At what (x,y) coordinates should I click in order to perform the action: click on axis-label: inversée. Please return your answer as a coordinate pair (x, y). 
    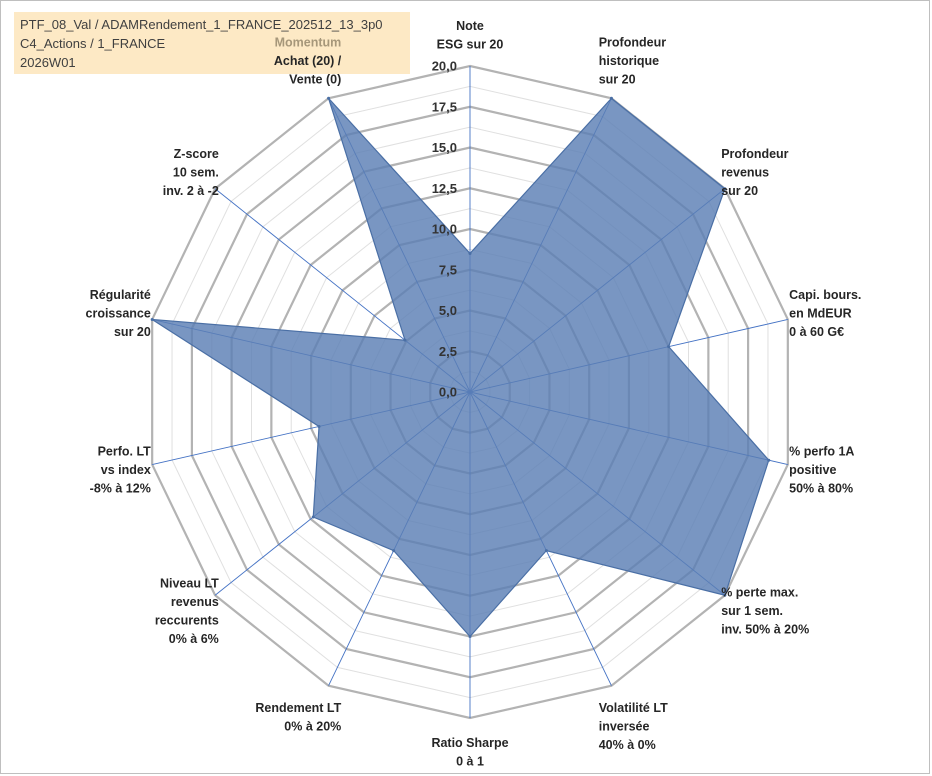
    Looking at the image, I should click on (624, 727).